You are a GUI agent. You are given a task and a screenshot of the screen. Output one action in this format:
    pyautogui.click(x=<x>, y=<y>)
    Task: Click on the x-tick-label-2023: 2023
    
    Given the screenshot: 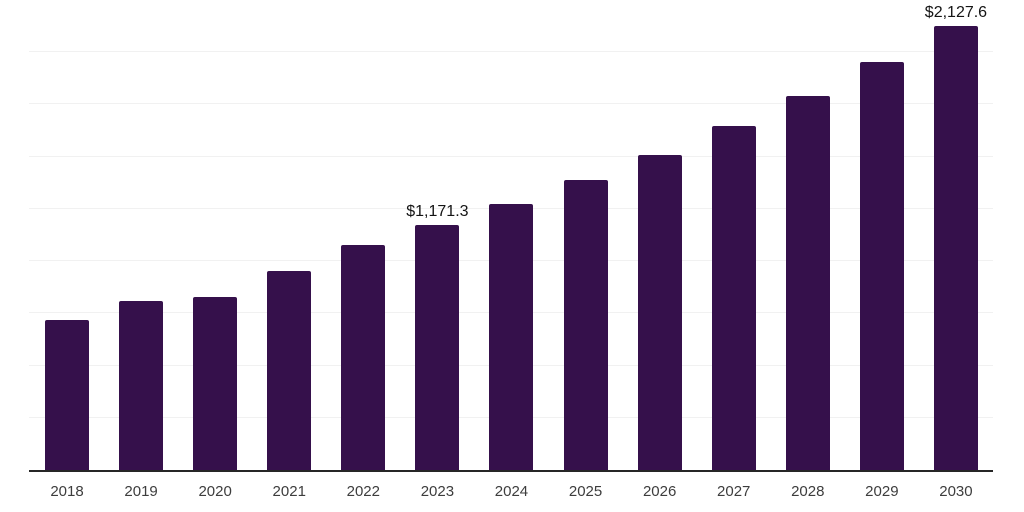 What is the action you would take?
    pyautogui.click(x=437, y=491)
    